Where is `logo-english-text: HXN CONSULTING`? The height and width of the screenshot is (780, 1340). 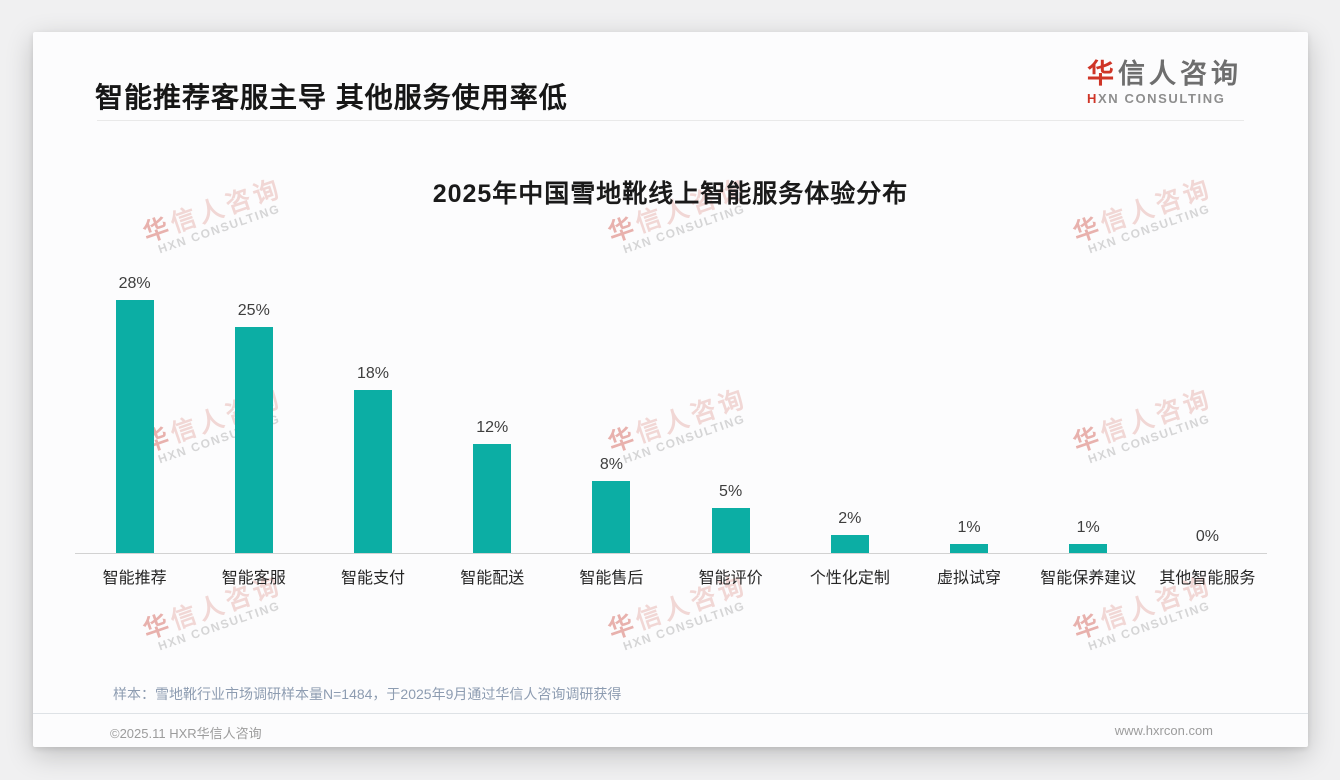
logo-english-text: HXN CONSULTING is located at coordinates (1156, 98).